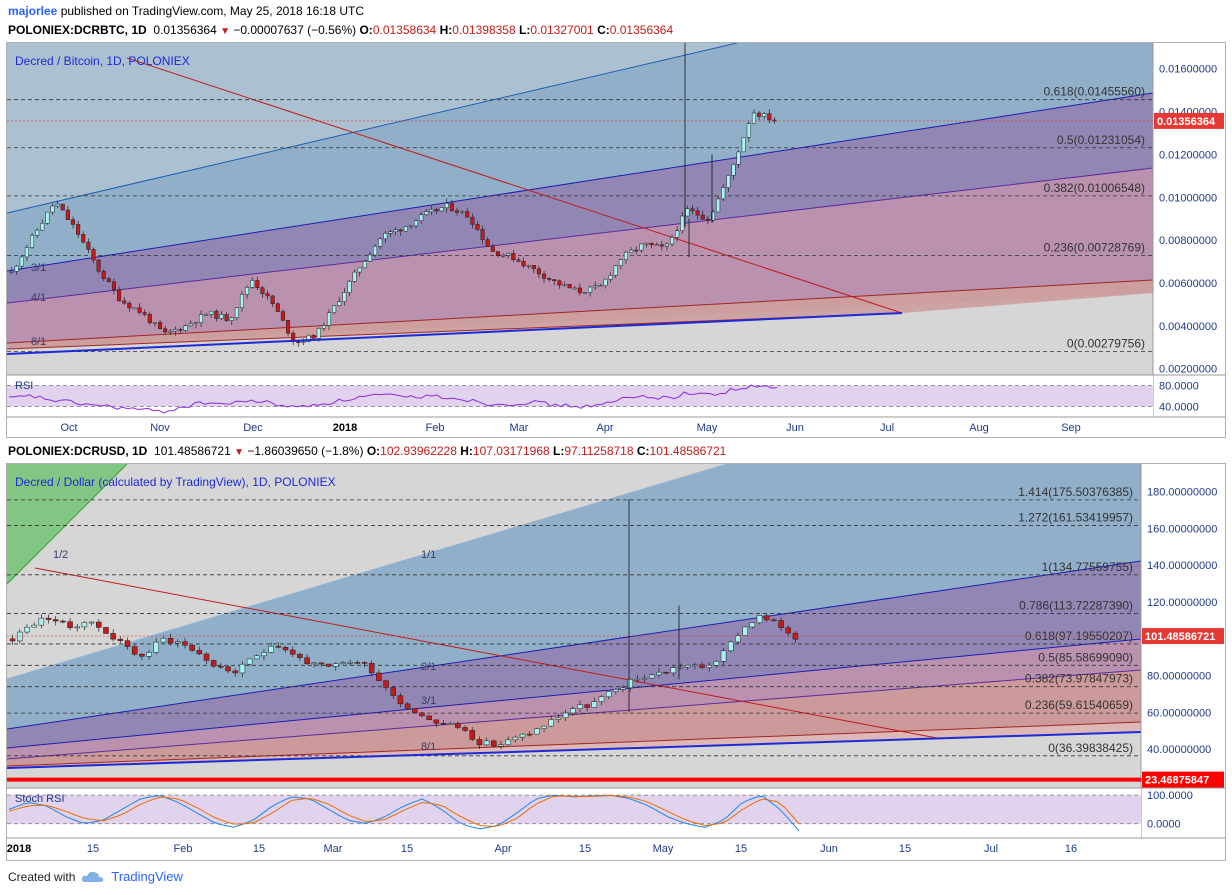 The image size is (1232, 895). Describe the element at coordinates (1188, 327) in the screenshot. I see `price-tick-label: 0.00400000` at that location.